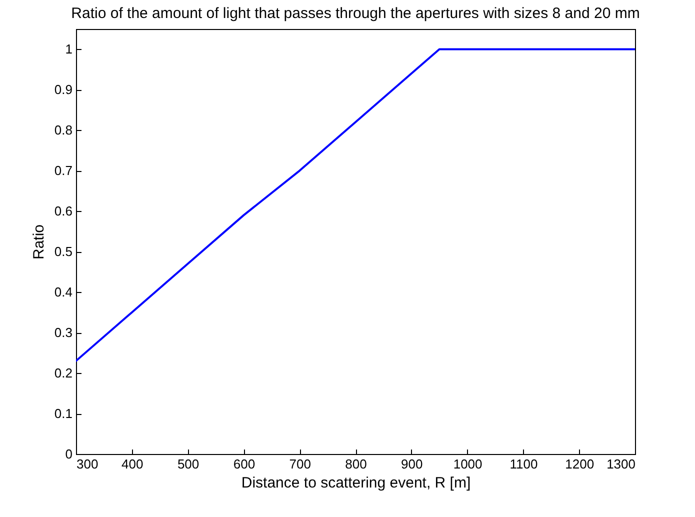  I want to click on y-tick-label: 0.8, so click(63, 130).